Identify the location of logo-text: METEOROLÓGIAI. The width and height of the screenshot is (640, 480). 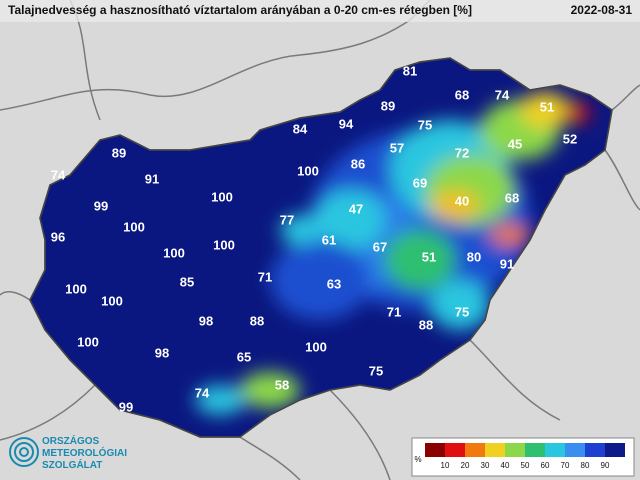
(84, 452).